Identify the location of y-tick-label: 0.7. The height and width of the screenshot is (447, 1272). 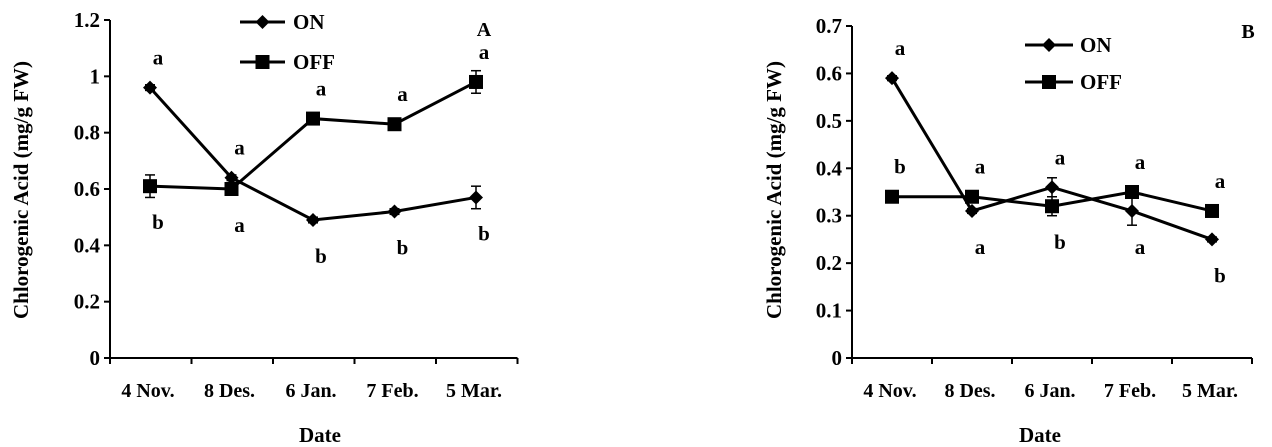
(829, 26).